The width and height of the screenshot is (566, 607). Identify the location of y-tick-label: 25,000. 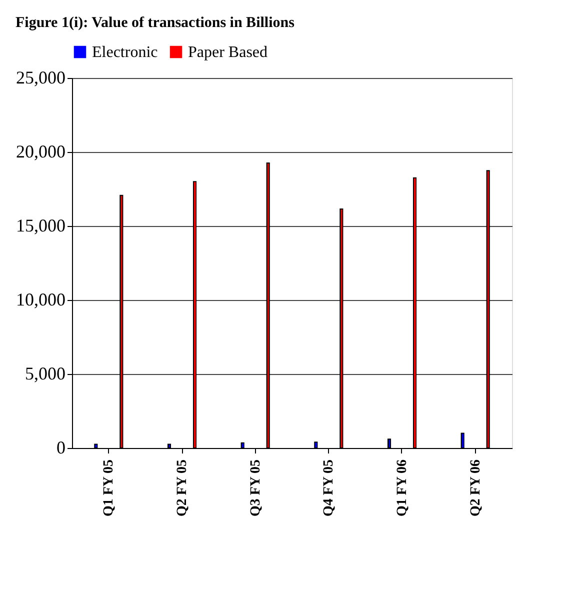
(41, 78).